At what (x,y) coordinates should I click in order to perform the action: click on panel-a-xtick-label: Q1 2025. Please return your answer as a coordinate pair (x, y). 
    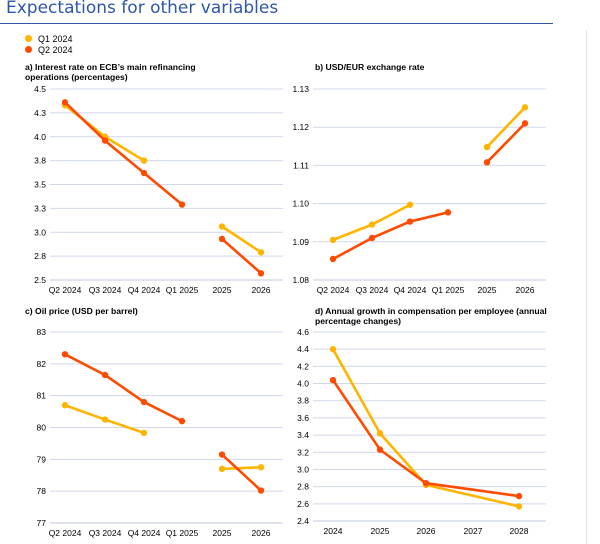
    Looking at the image, I should click on (182, 290).